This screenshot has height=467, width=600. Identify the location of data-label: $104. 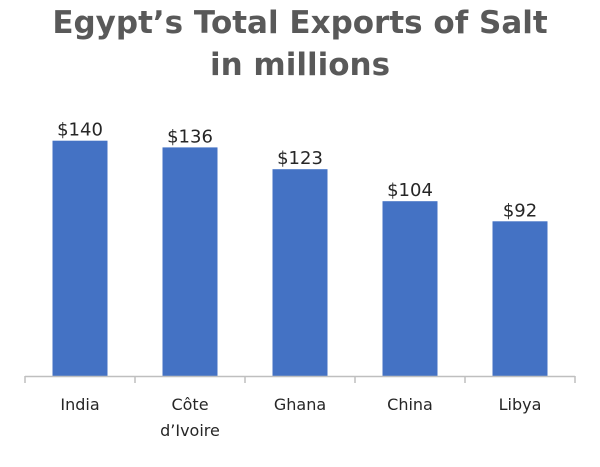
(410, 190).